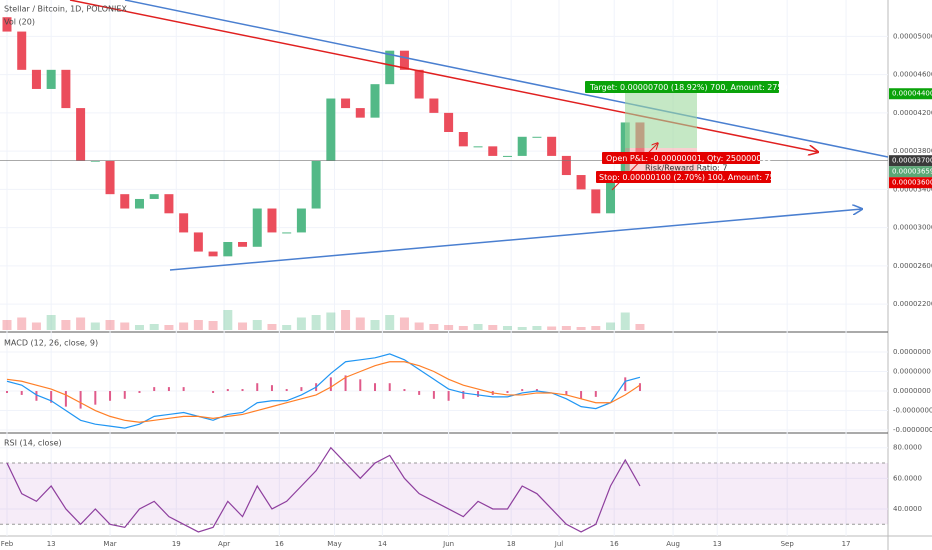 This screenshot has height=550, width=932. What do you see at coordinates (19, 22) in the screenshot?
I see `volume-title: Vol (20)` at bounding box center [19, 22].